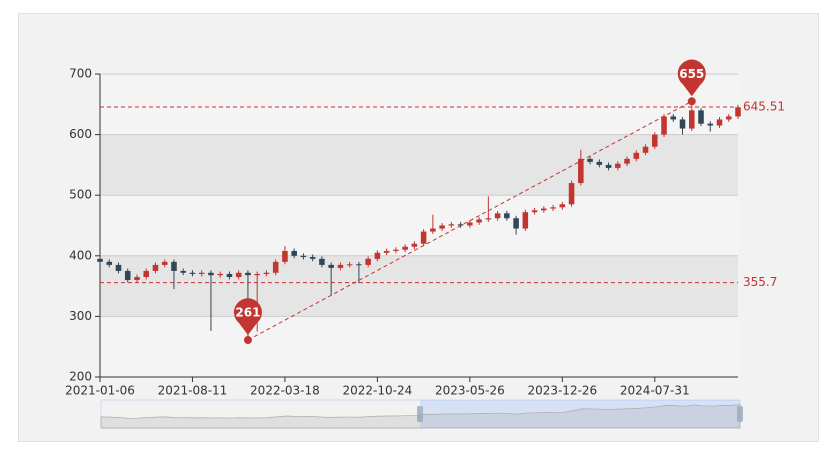 This screenshot has height=460, width=838. I want to click on x-tick-label: 2024-07-31, so click(655, 391).